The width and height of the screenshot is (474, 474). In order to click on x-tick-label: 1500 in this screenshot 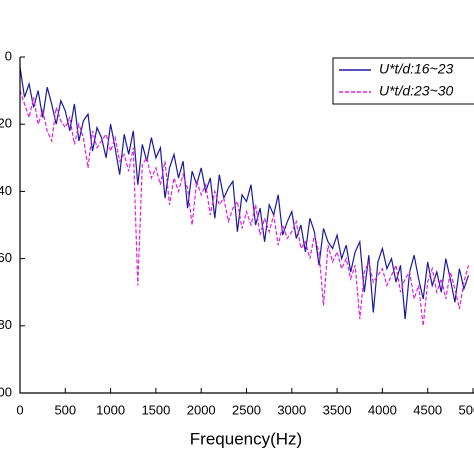, I will do `click(155, 409)`.